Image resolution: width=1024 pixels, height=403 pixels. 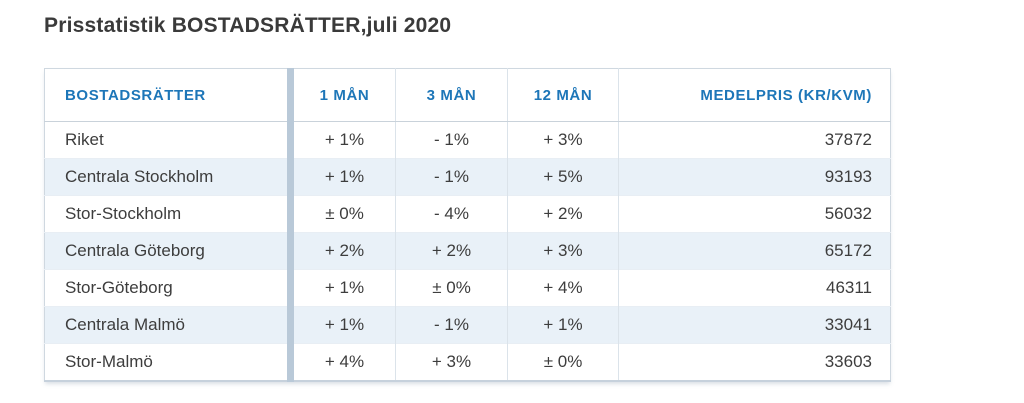 I want to click on cell-area: Centrala Göteborg, so click(x=169, y=251).